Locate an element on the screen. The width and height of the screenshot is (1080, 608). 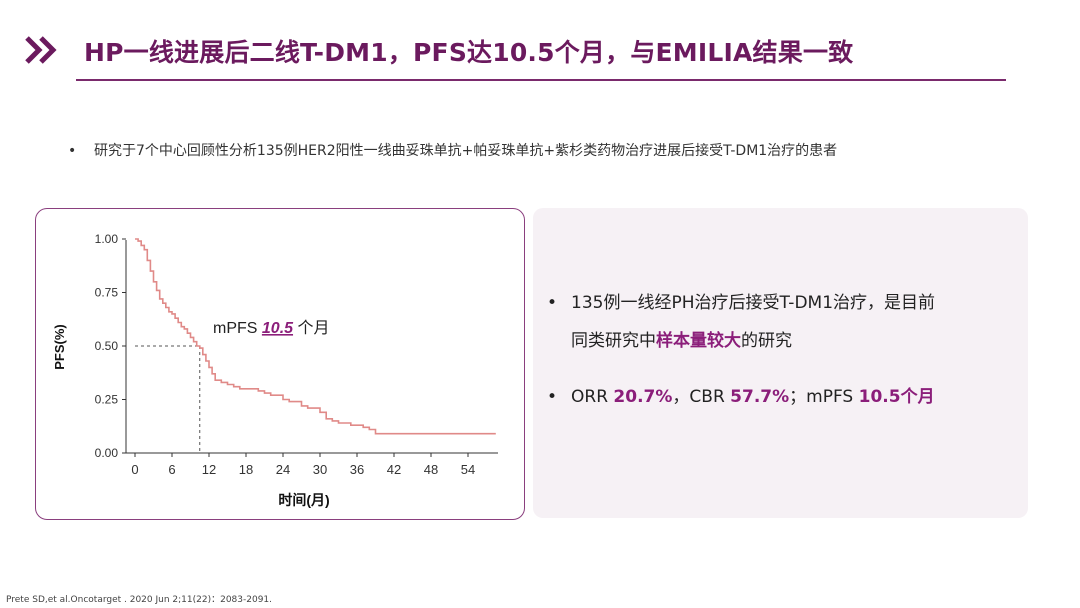
title-divider is located at coordinates (541, 80).